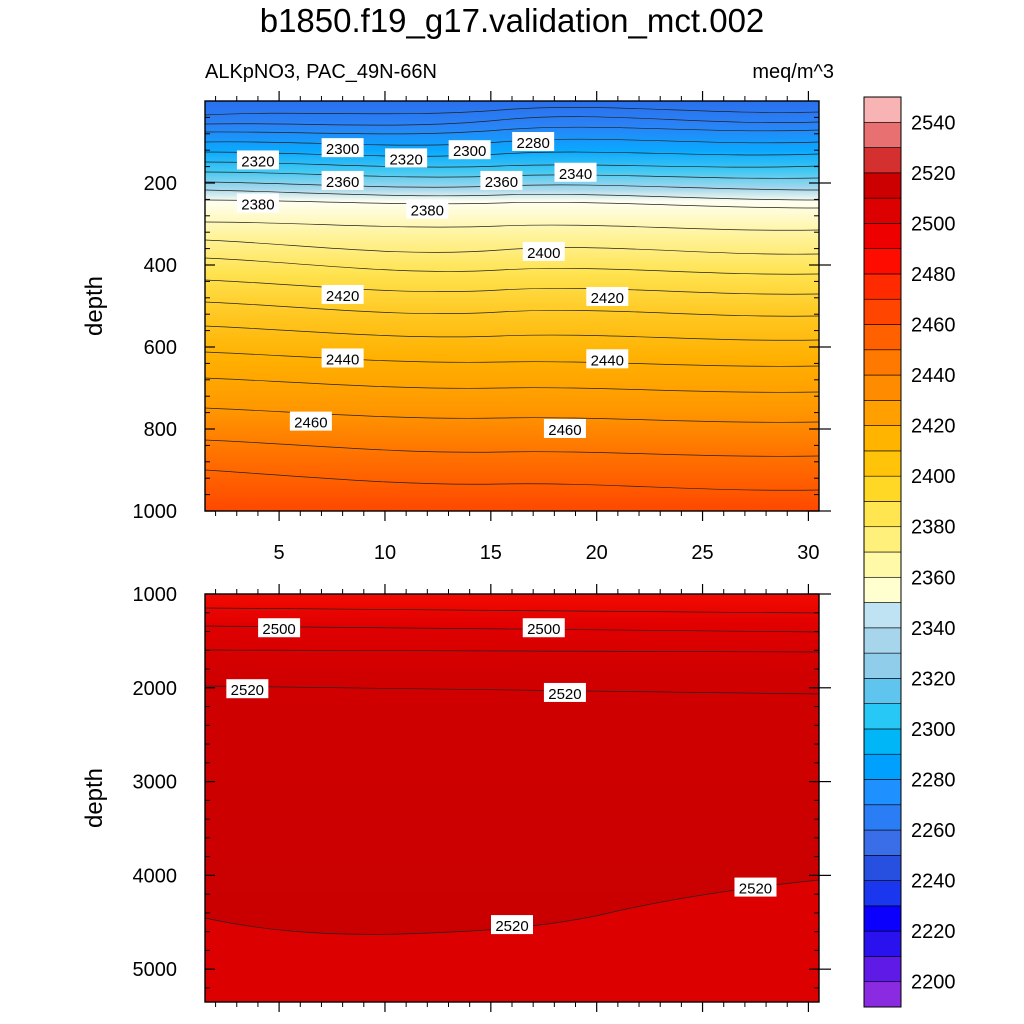  Describe the element at coordinates (933, 224) in the screenshot. I see `colorbar-level-label: 2500` at that location.